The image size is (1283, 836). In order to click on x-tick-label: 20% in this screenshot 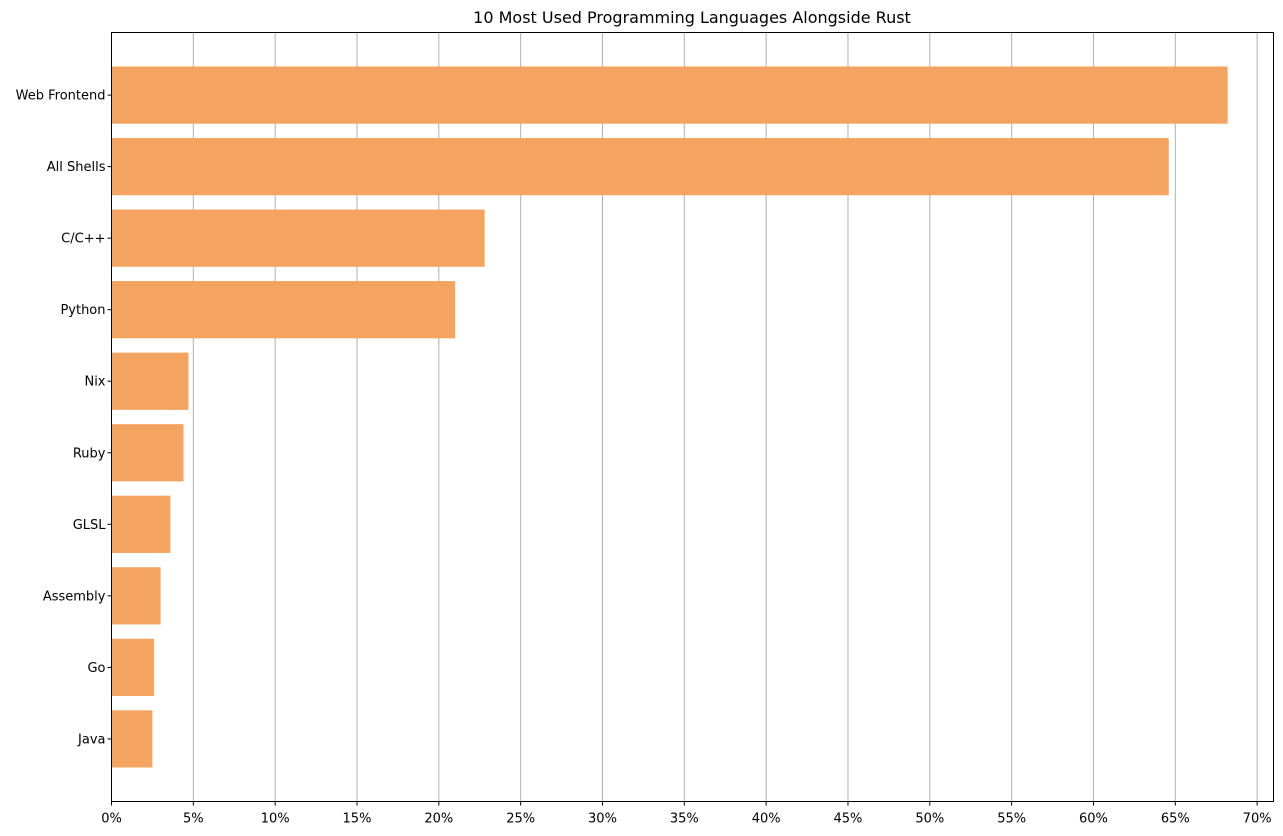, I will do `click(438, 819)`.